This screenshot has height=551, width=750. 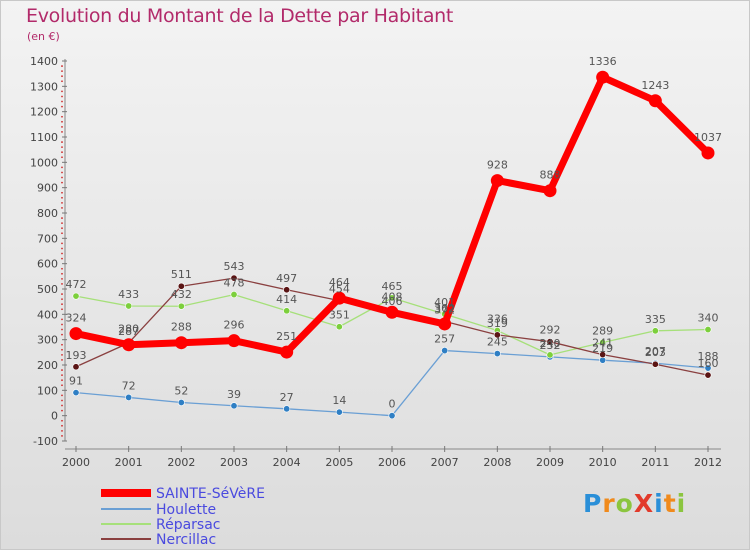 I want to click on data-label: 1243, so click(x=655, y=85).